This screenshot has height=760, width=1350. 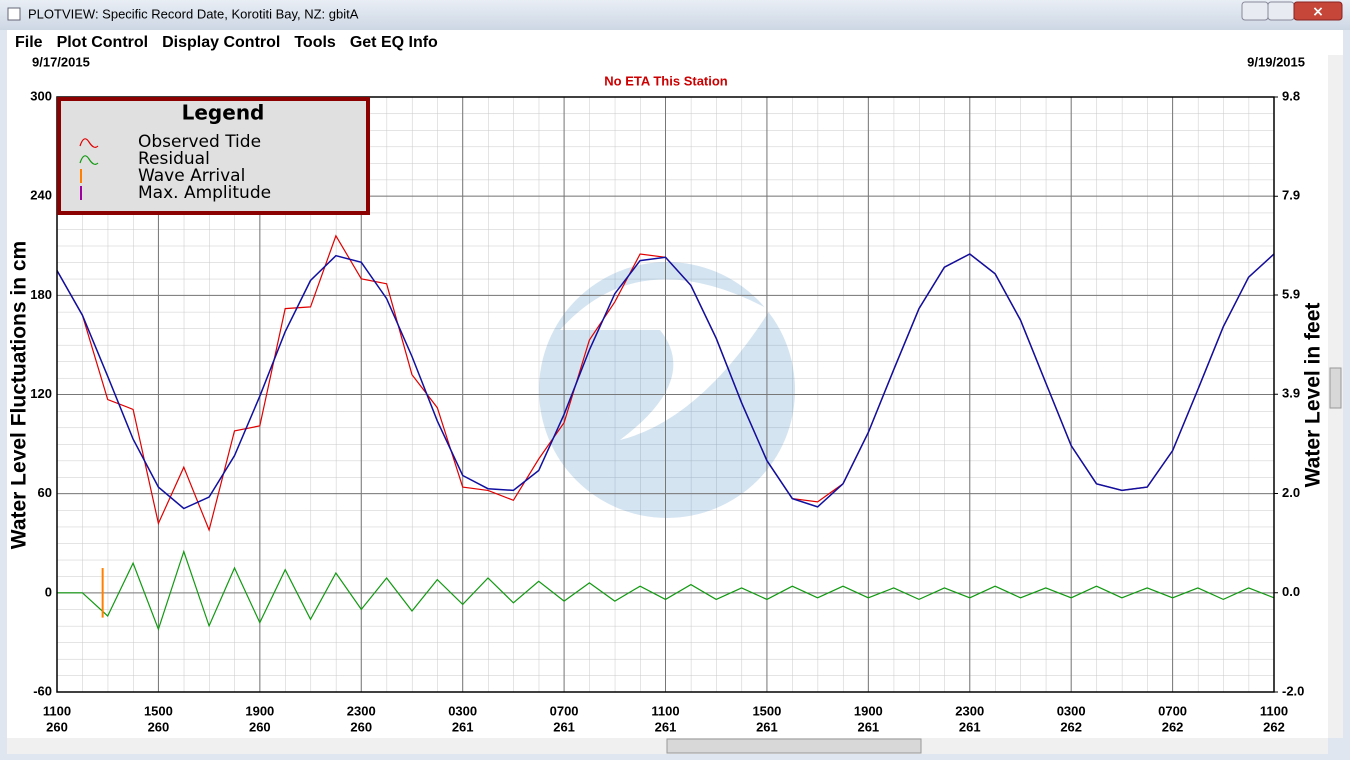 What do you see at coordinates (1276, 61) in the screenshot?
I see `end-date: 9/19/2015` at bounding box center [1276, 61].